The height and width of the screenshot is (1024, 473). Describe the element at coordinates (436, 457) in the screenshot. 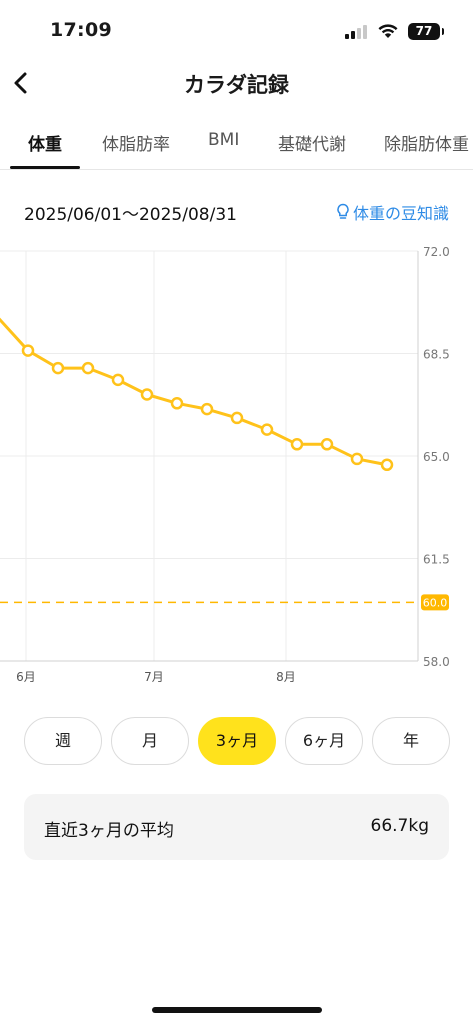

I see `y-tick-label: 65.0` at that location.